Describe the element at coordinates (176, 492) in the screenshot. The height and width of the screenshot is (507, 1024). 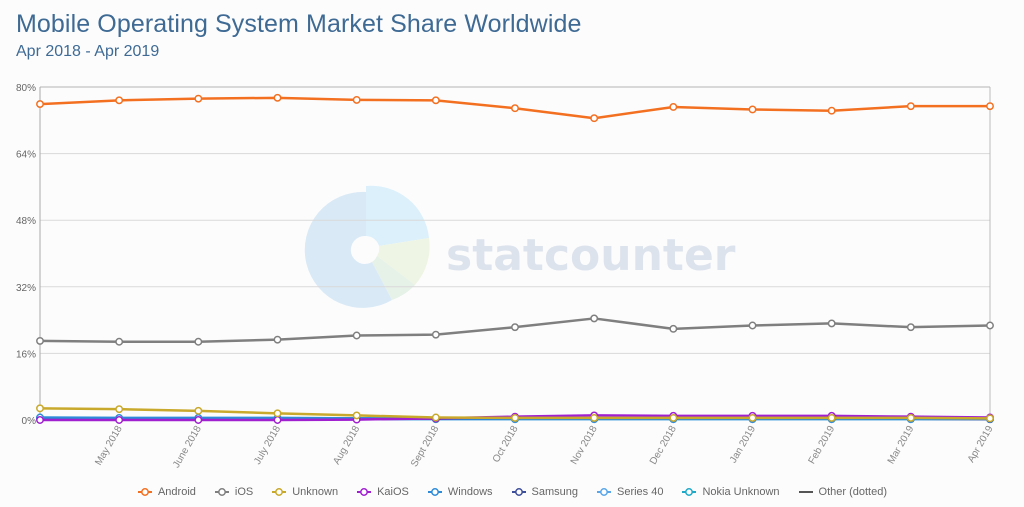
I see `legend-label: Android` at that location.